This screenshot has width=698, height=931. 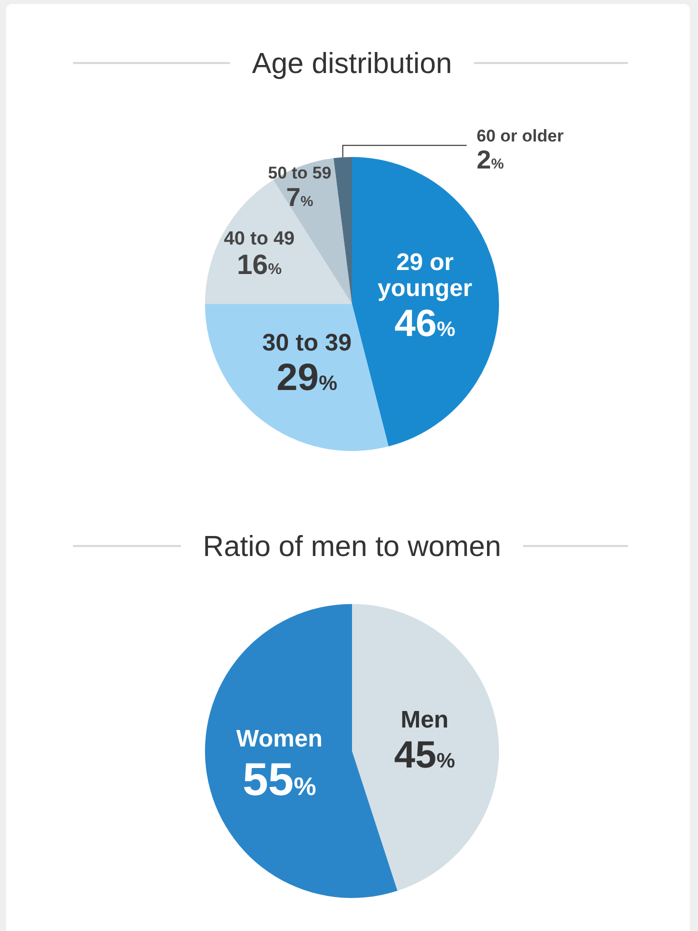 I want to click on slice-label: 50 to 59, so click(x=300, y=173).